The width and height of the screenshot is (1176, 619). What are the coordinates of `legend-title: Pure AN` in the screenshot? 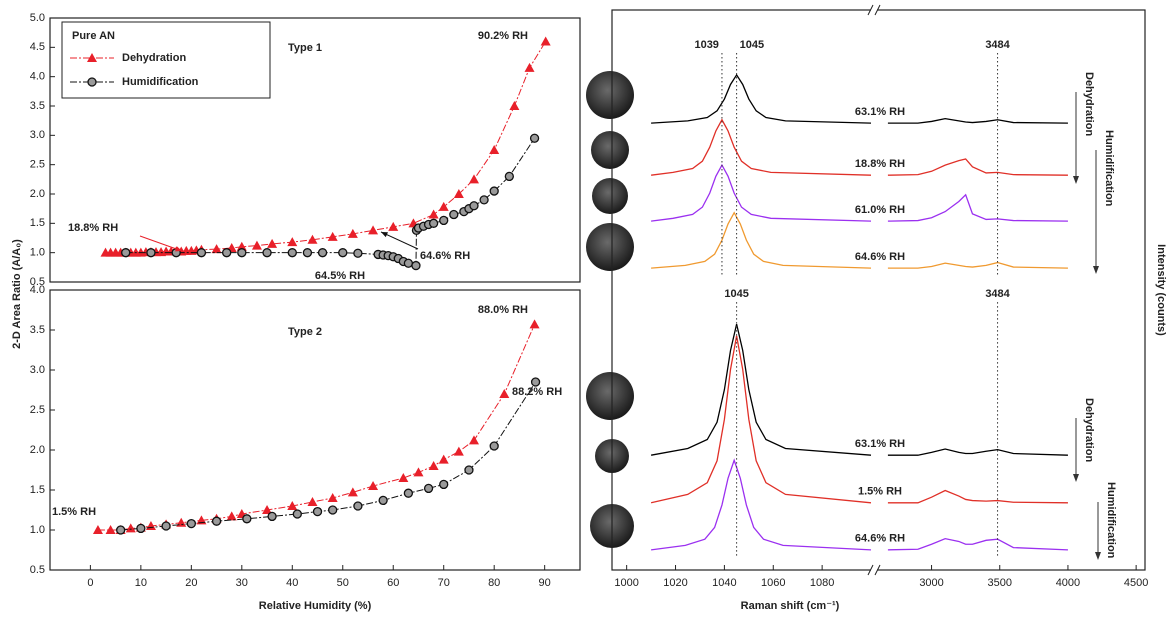 It's located at (93, 36).